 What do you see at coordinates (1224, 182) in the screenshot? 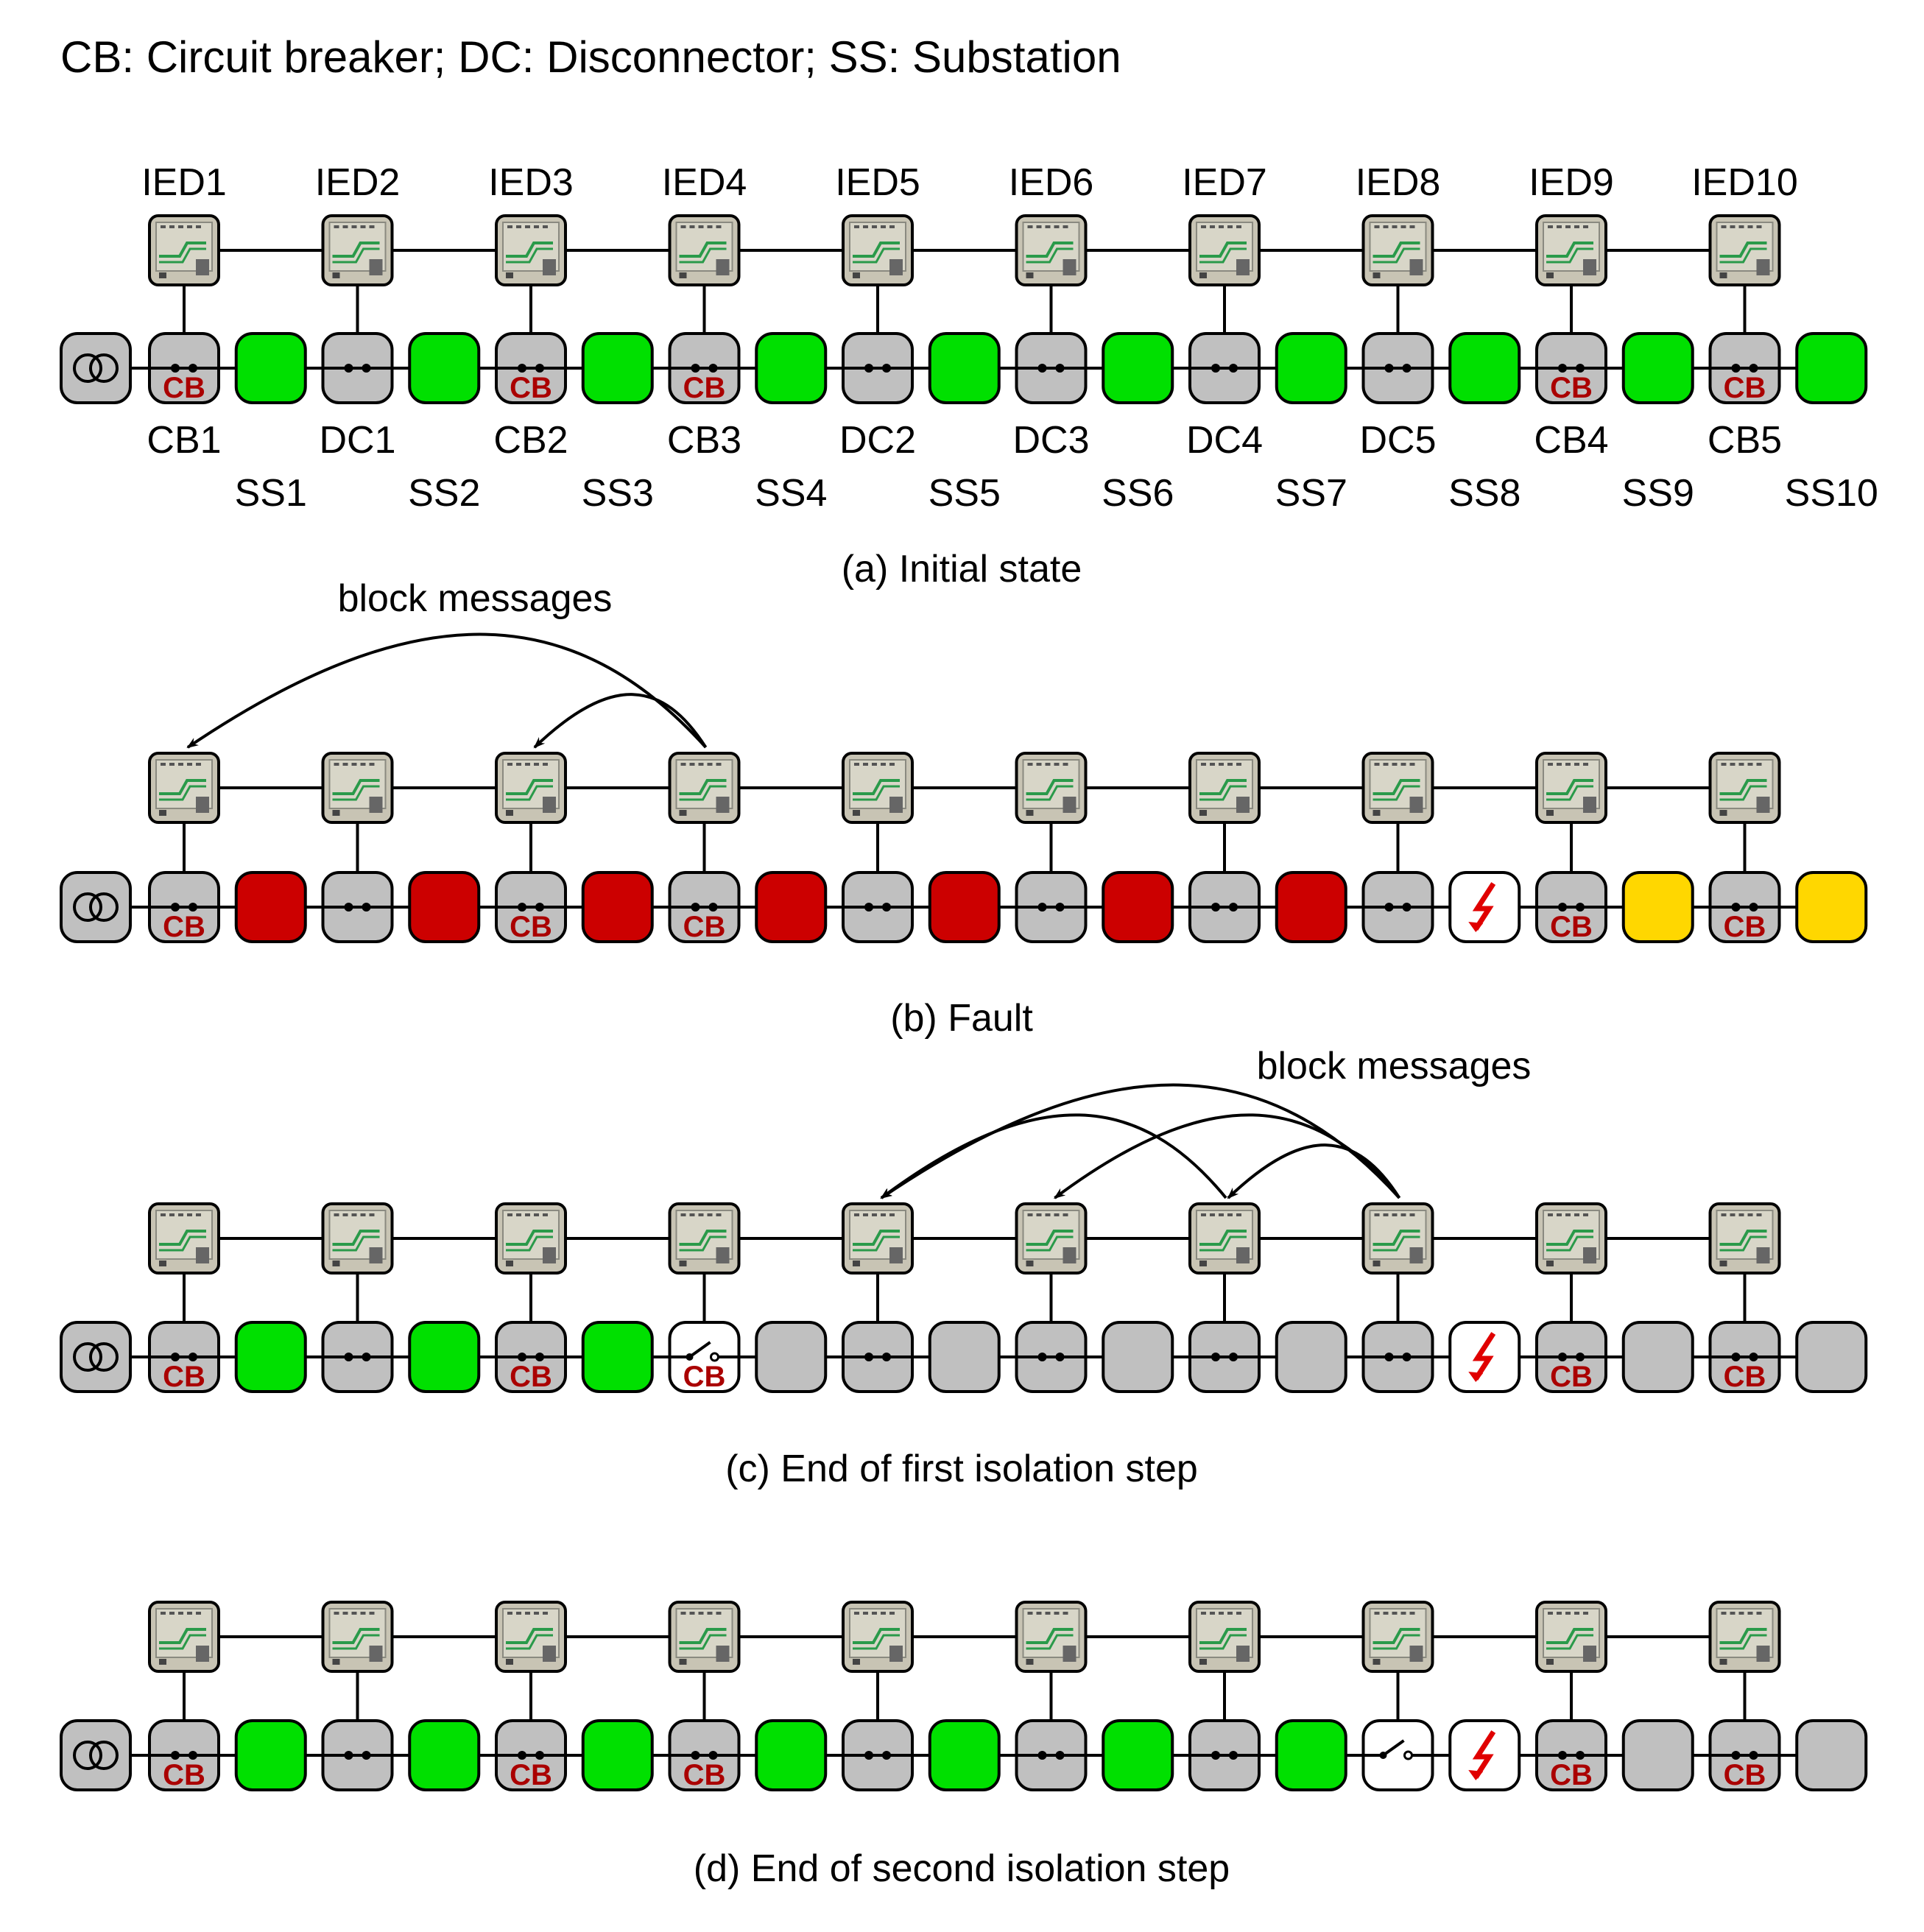
I see `ied-label: IED7` at bounding box center [1224, 182].